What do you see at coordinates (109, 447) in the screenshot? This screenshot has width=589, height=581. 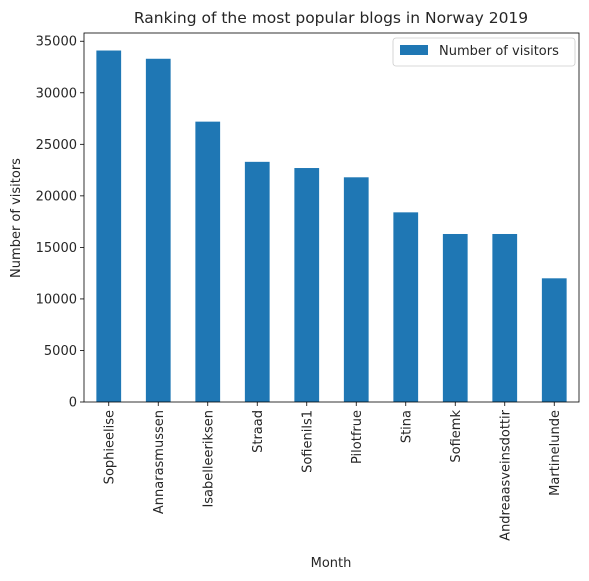 I see `x-tick-label: Sophieelise` at bounding box center [109, 447].